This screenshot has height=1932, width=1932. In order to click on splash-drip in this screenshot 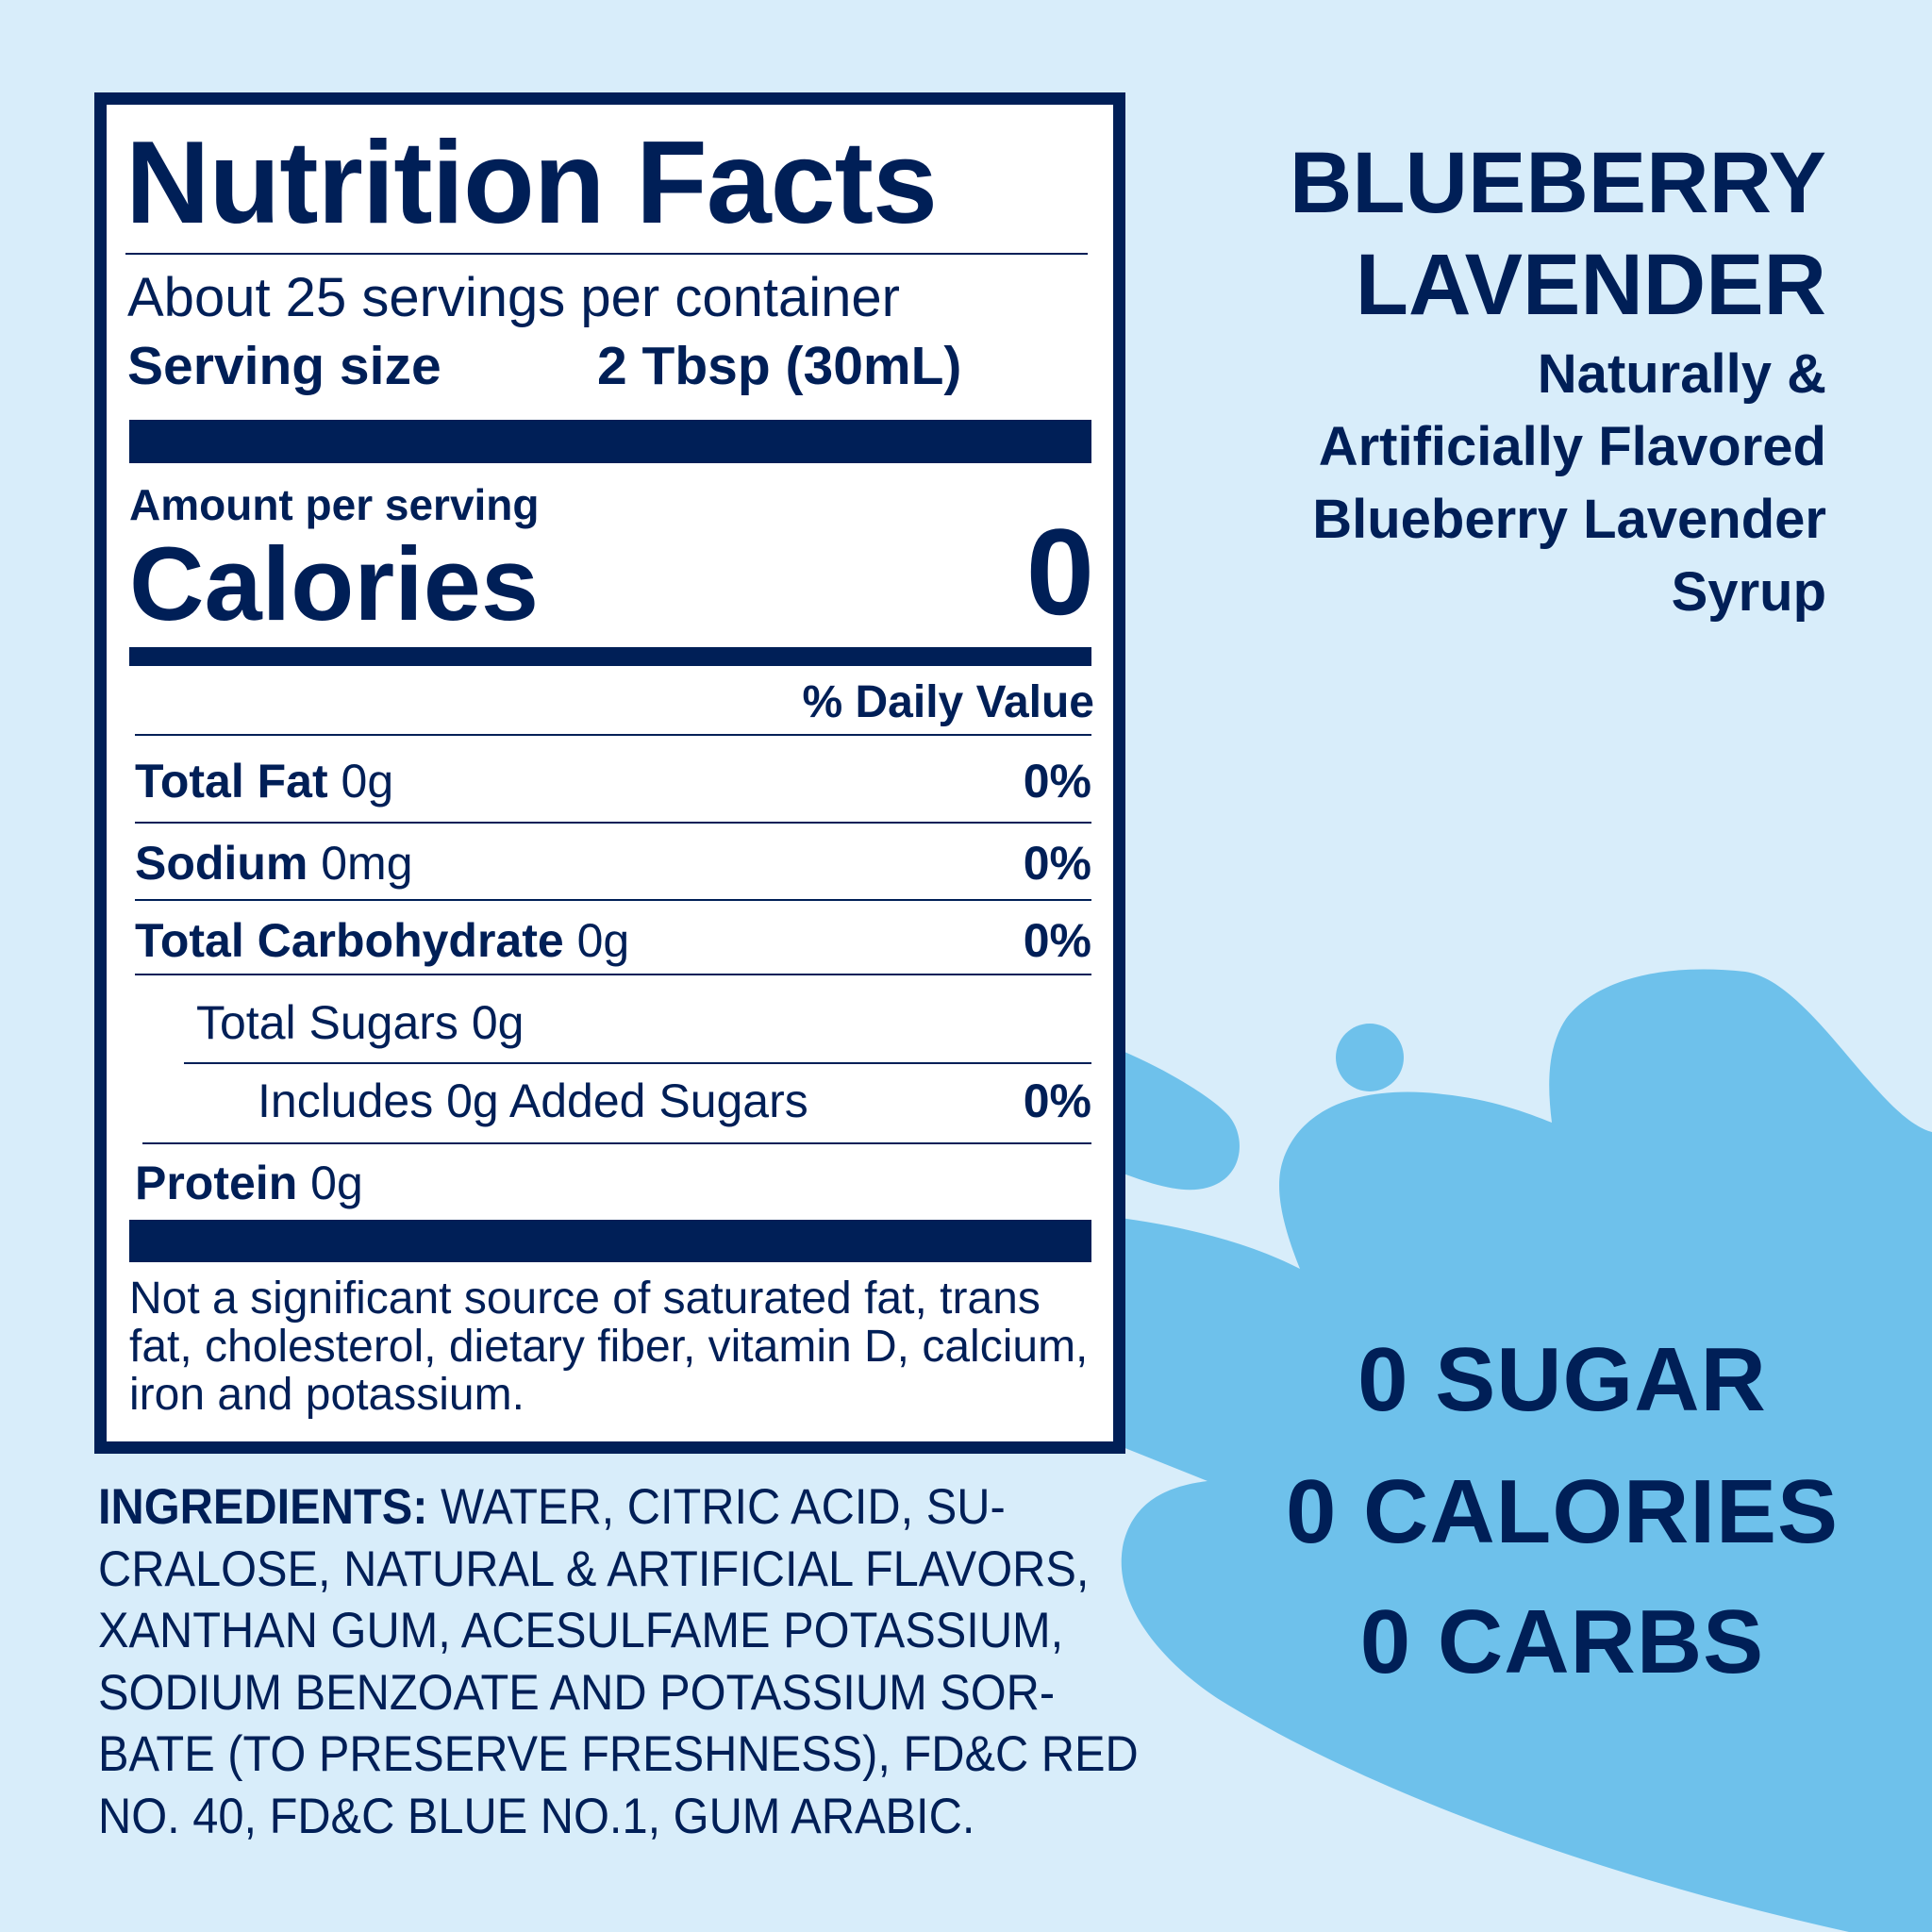, I will do `click(1177, 1119)`.